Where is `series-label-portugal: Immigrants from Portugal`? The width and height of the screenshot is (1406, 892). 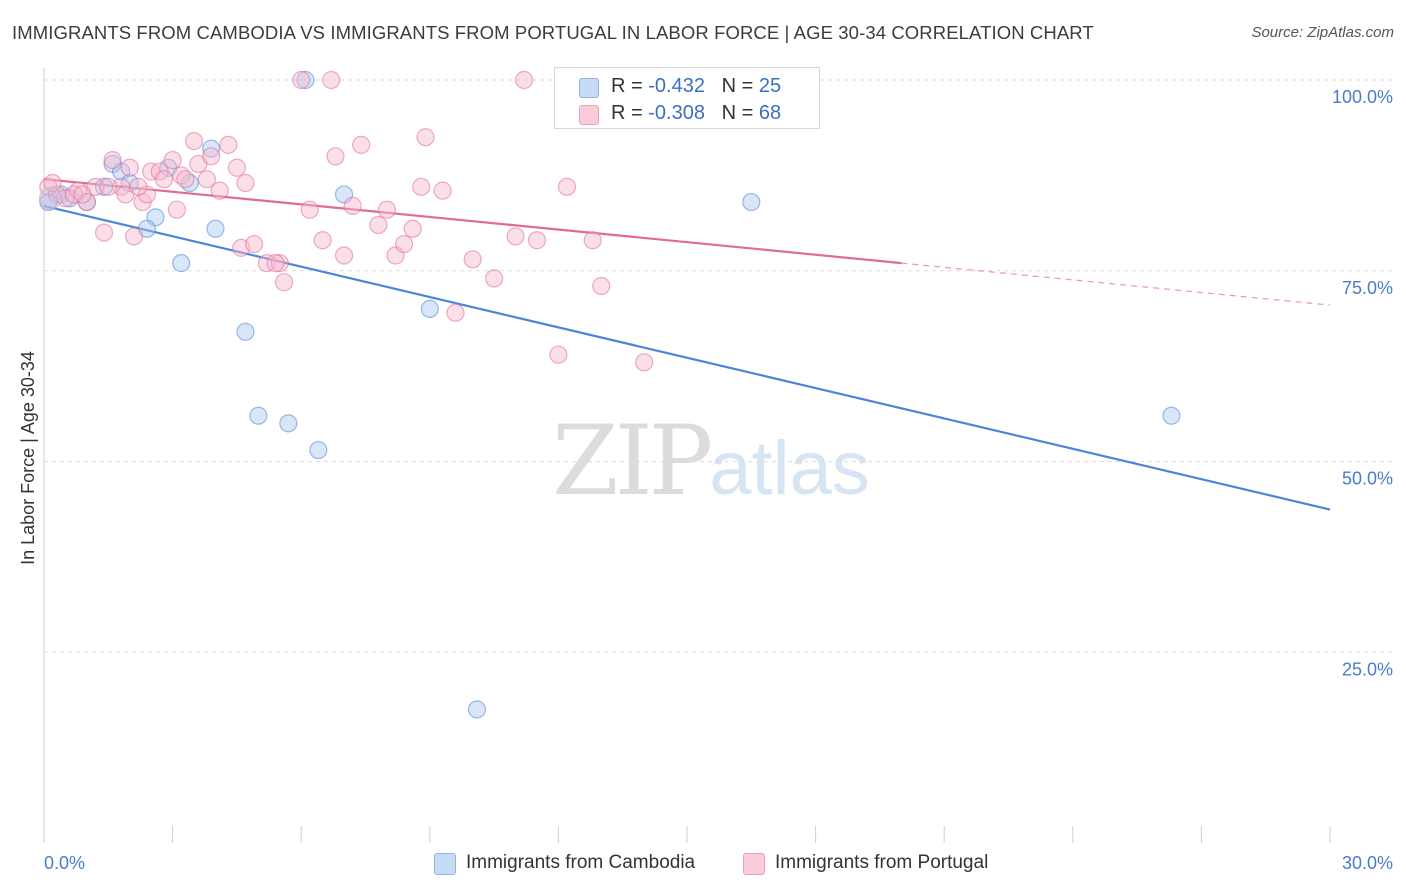
series-label-portugal: Immigrants from Portugal is located at coordinates (882, 862).